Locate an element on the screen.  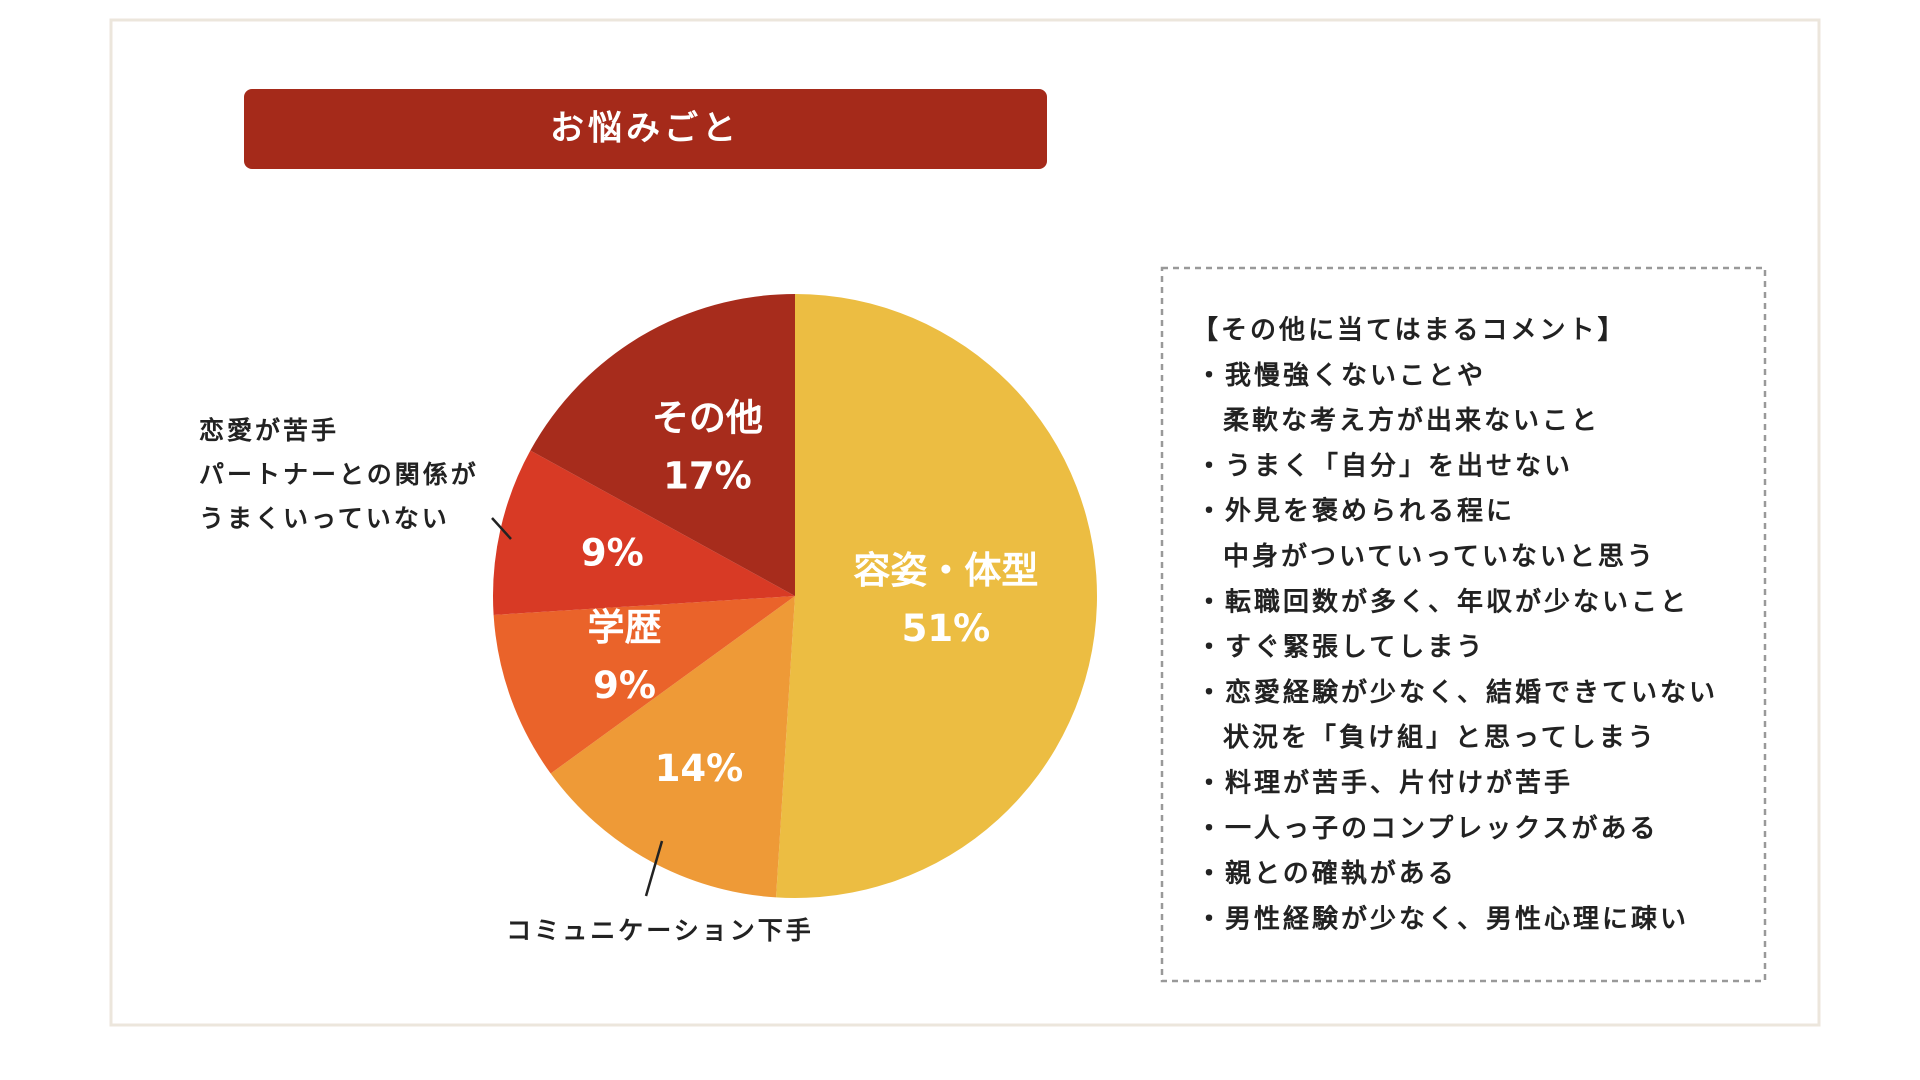
category-label: コミュニケーション下手 is located at coordinates (660, 930).